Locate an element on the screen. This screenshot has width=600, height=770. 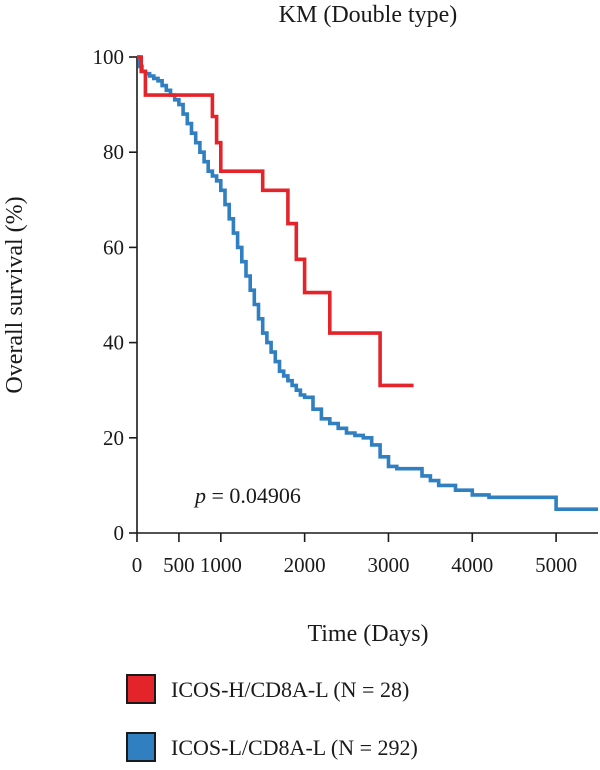
chart-title: KM (Double type) is located at coordinates (368, 15).